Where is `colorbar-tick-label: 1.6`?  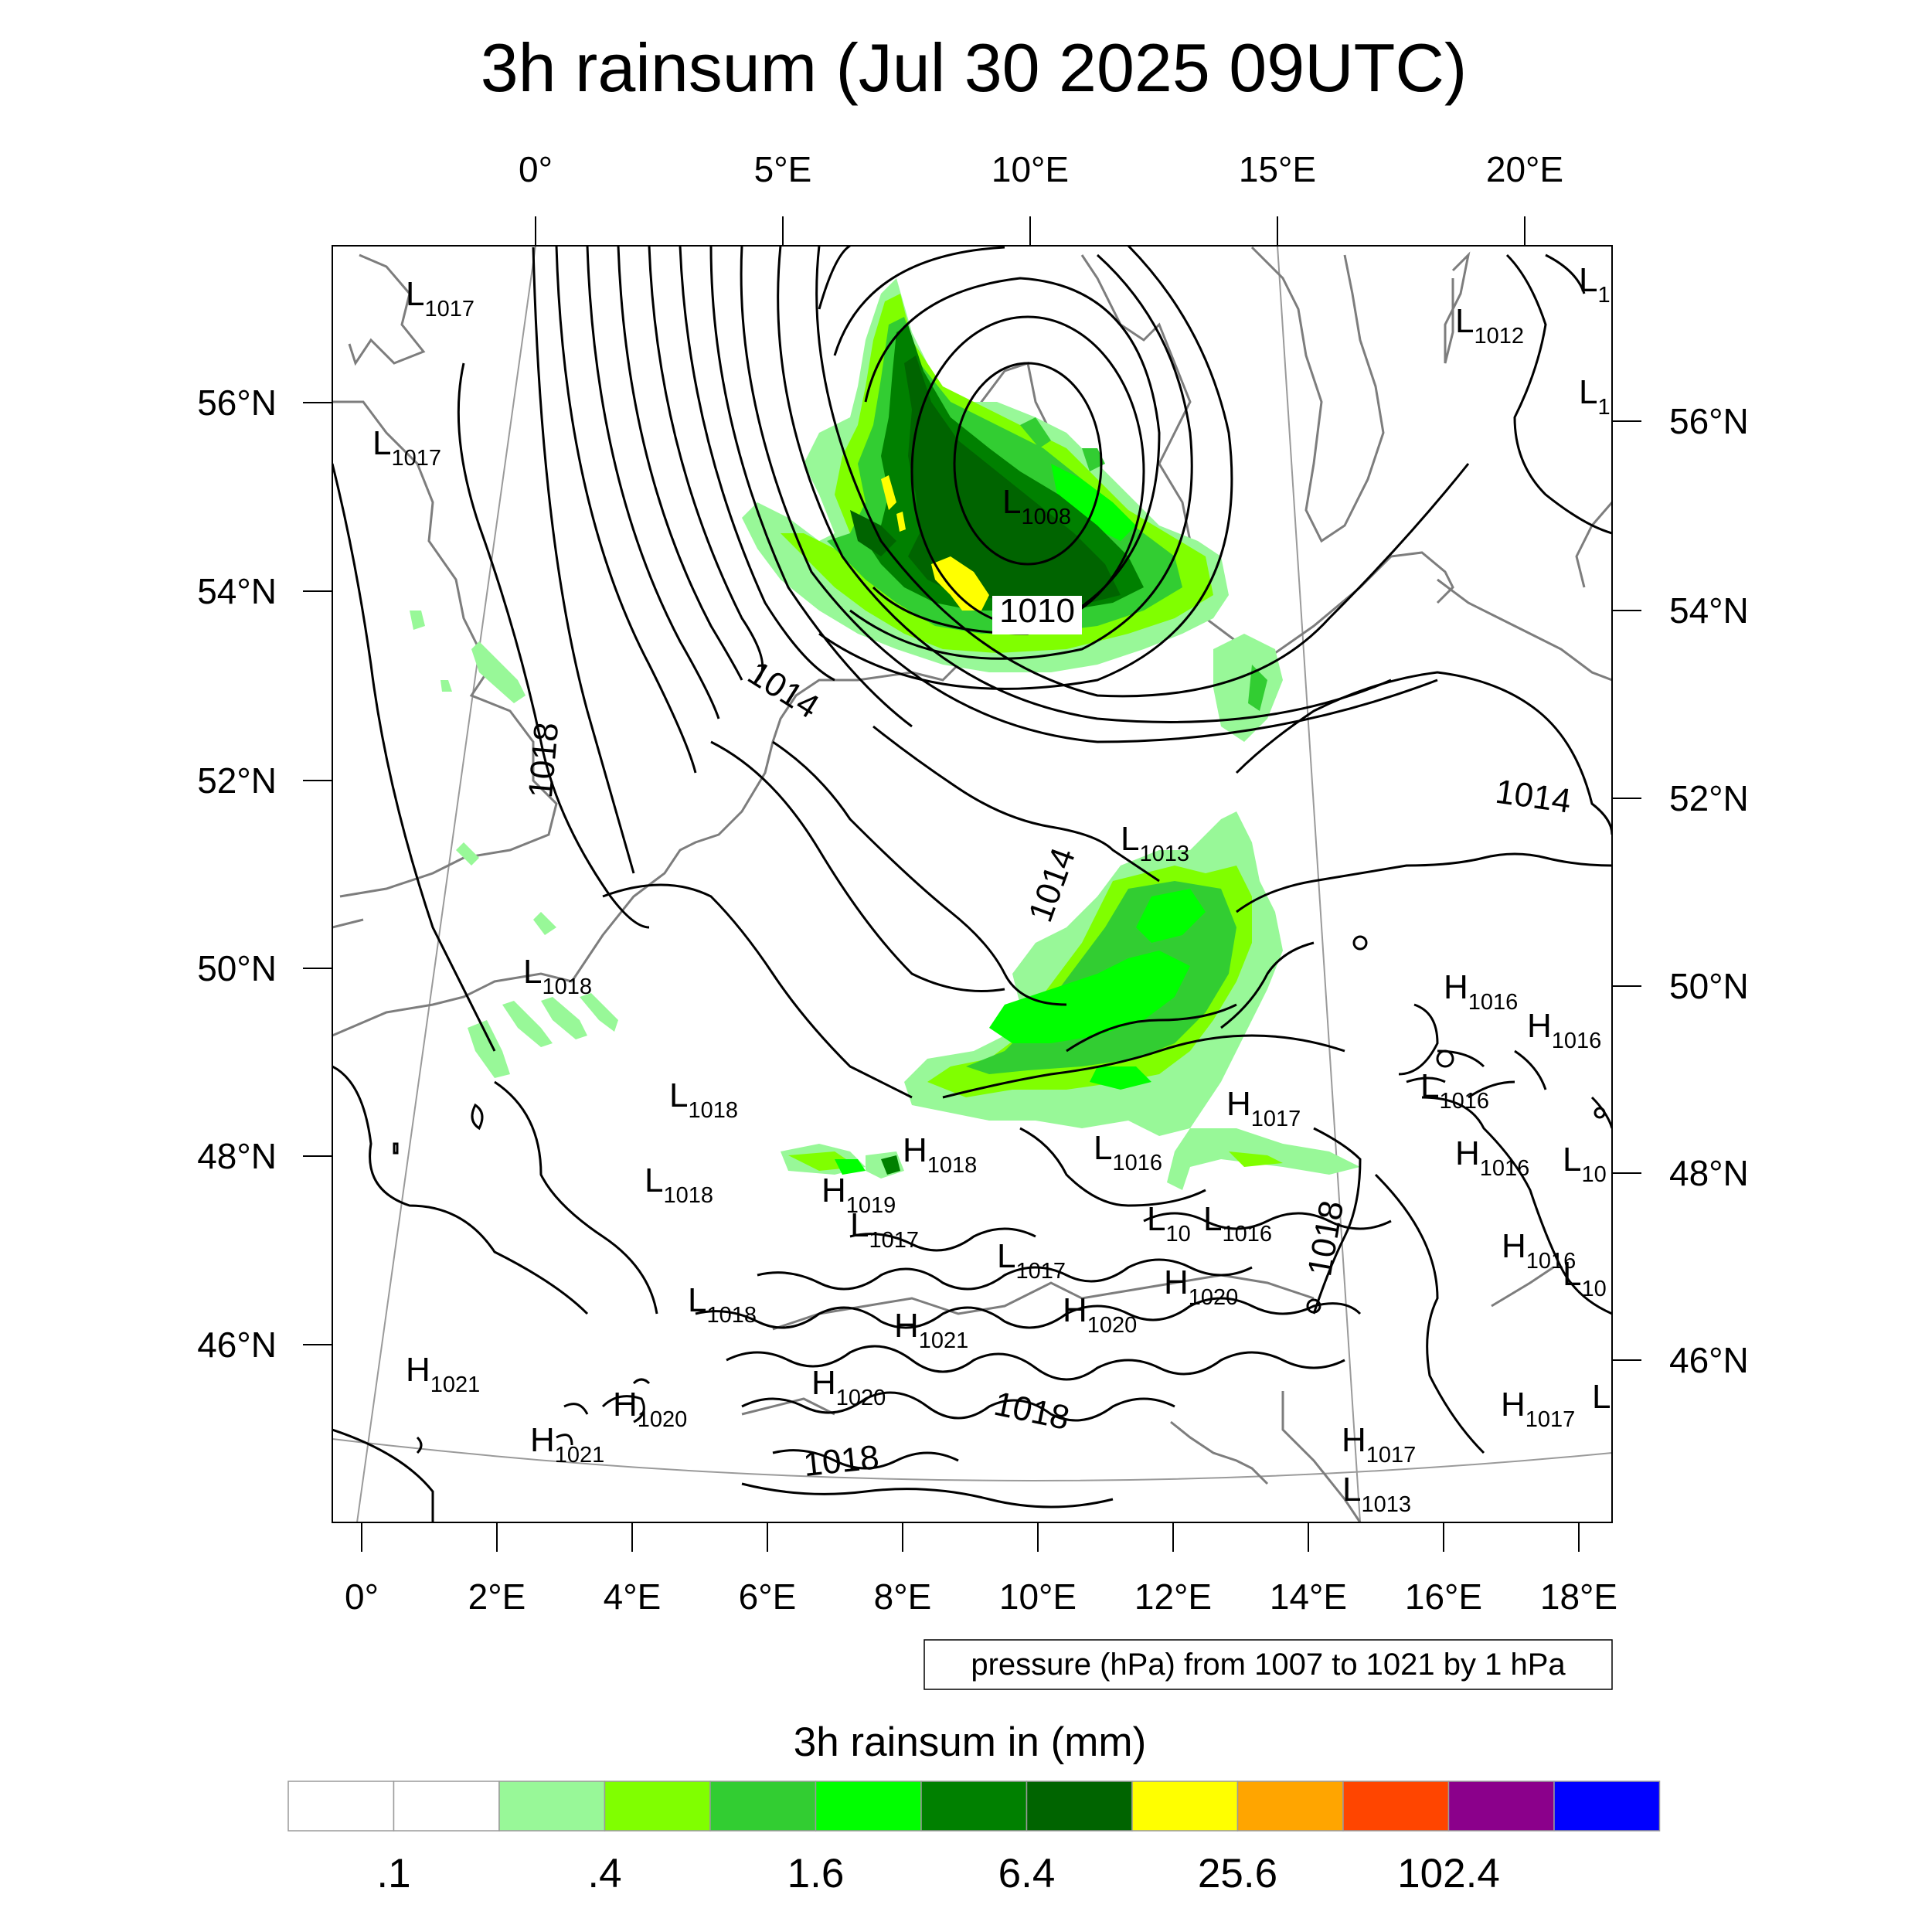 colorbar-tick-label: 1.6 is located at coordinates (816, 1873).